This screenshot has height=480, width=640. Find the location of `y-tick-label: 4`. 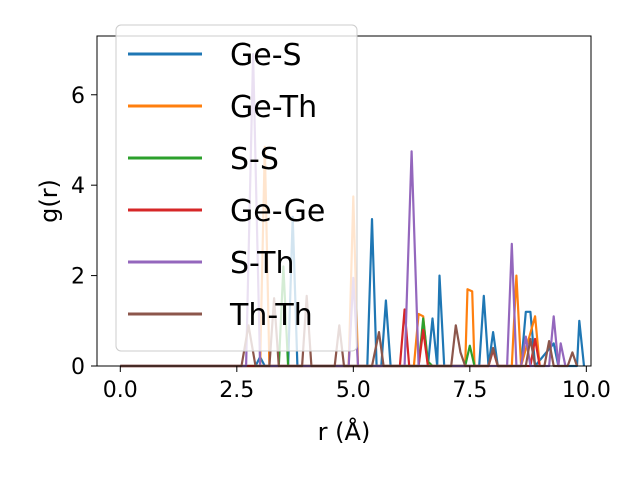

y-tick-label: 4 is located at coordinates (78, 186).